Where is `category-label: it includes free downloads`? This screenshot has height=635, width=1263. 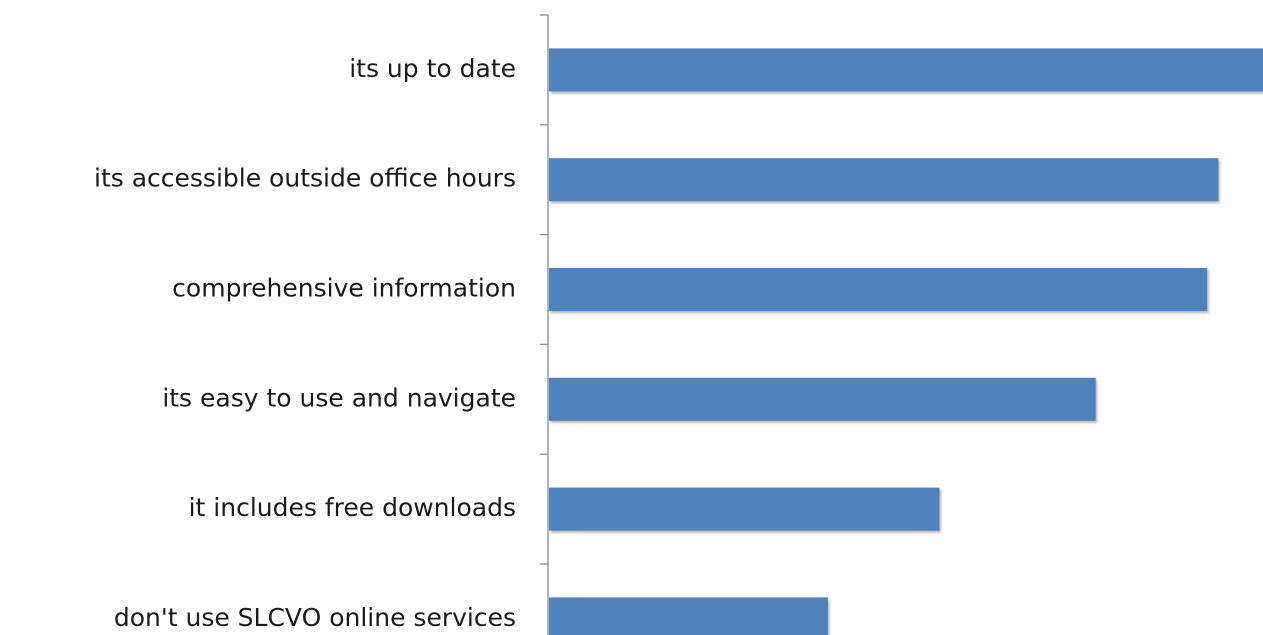
category-label: it includes free downloads is located at coordinates (352, 507).